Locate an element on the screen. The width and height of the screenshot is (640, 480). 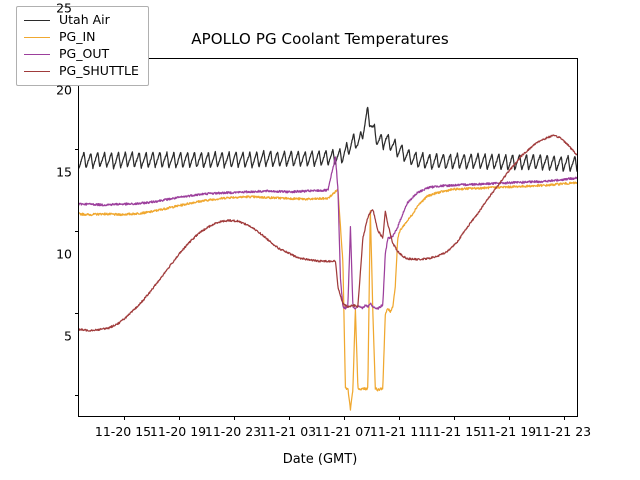
legend-item: PG_OUT is located at coordinates (81, 54).